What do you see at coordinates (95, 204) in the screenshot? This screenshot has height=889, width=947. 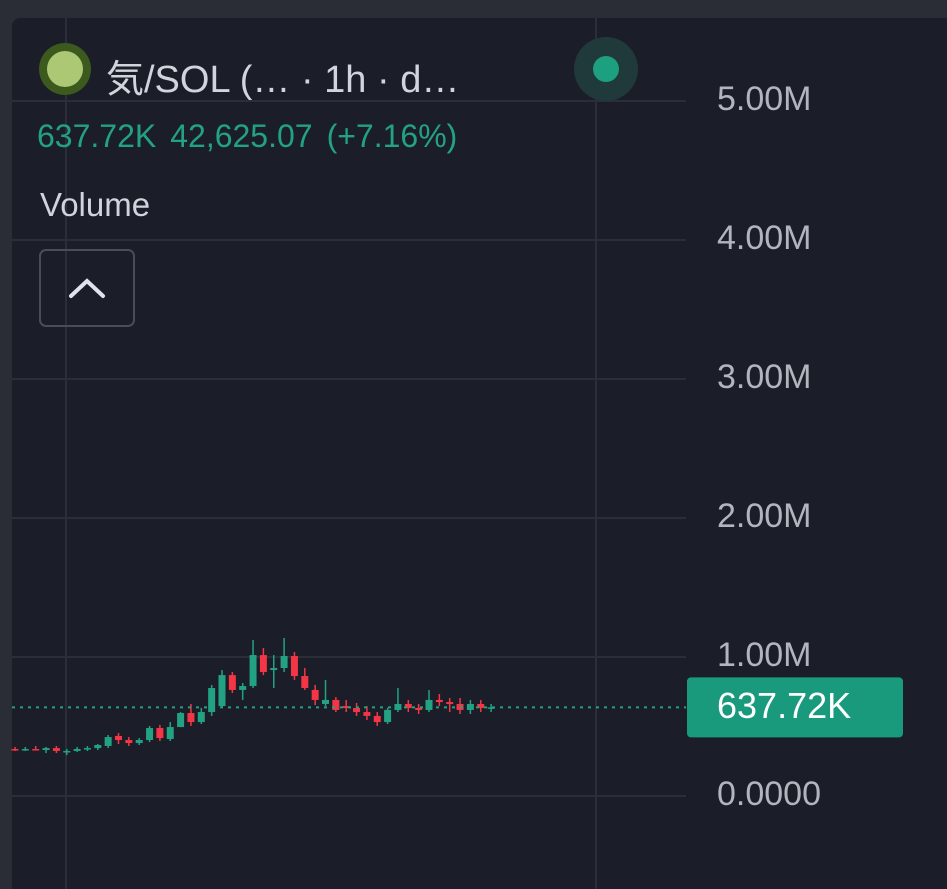 I see `indicator-label: Volume` at bounding box center [95, 204].